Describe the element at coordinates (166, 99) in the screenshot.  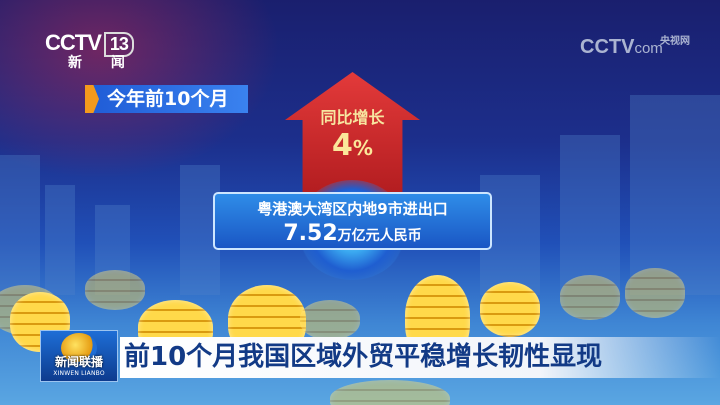
I see `period-tag: 今年前10个月` at that location.